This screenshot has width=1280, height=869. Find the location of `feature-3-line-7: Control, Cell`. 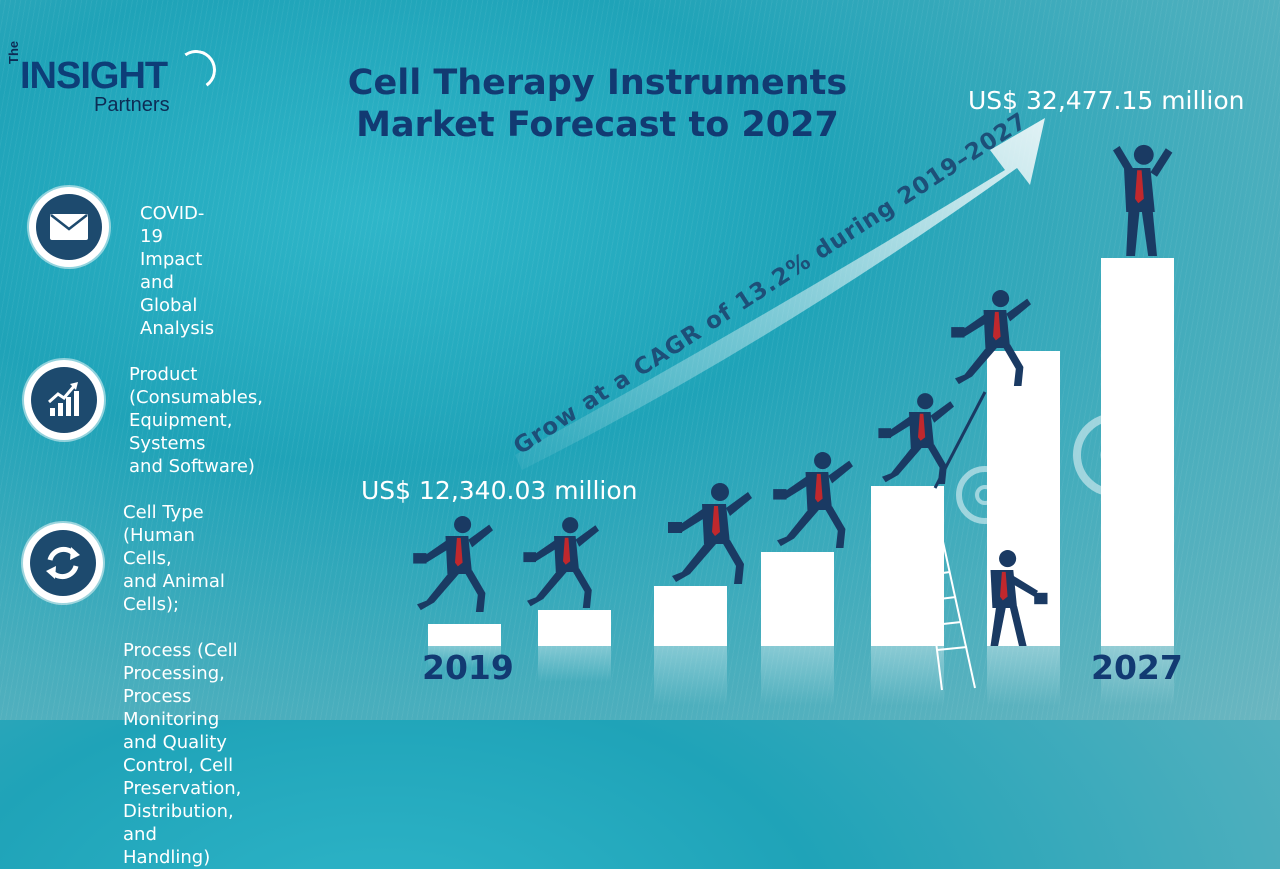

feature-3-line-7: Control, Cell is located at coordinates (182, 765).